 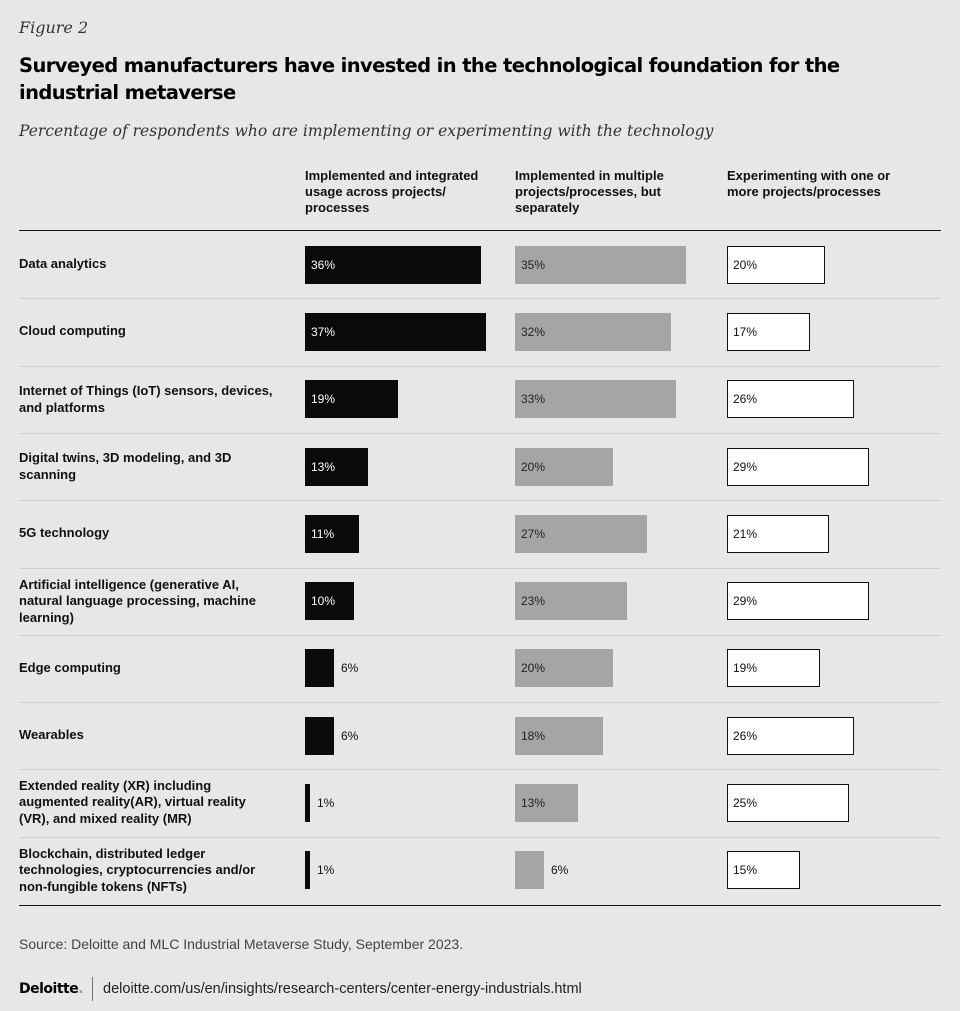 I want to click on data-label-series1: 11%, so click(x=323, y=534).